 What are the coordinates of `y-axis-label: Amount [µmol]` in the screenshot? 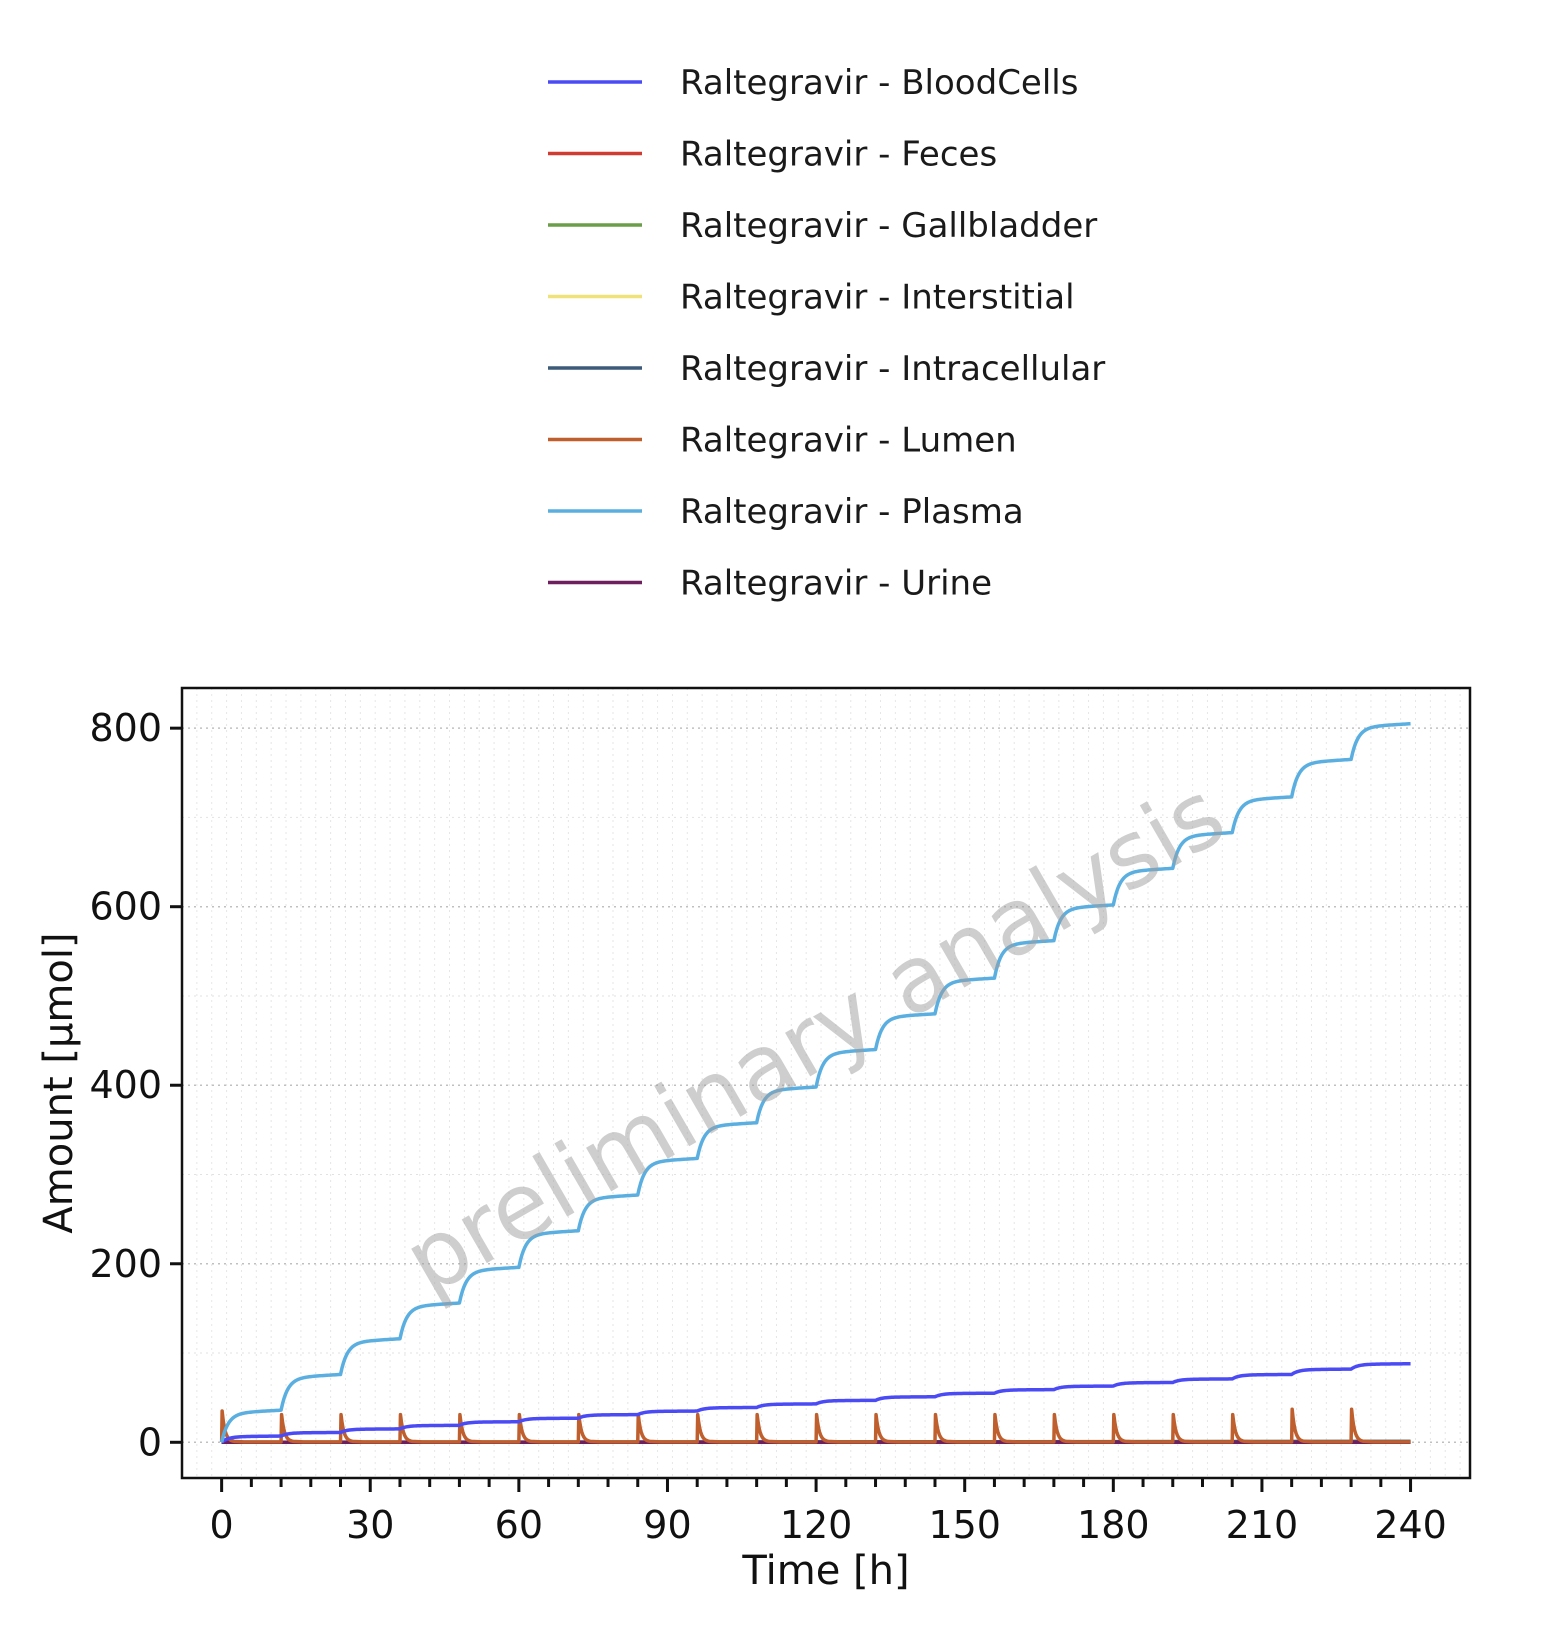 It's located at (59, 1082).